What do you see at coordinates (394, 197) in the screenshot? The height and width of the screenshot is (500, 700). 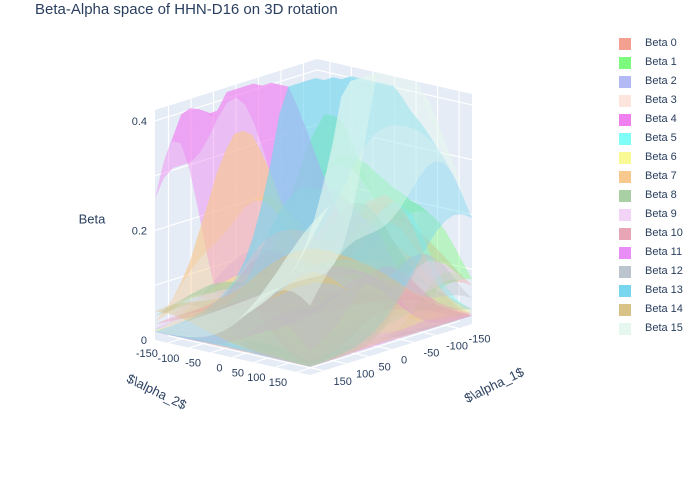 I see `wall-gridline` at bounding box center [394, 197].